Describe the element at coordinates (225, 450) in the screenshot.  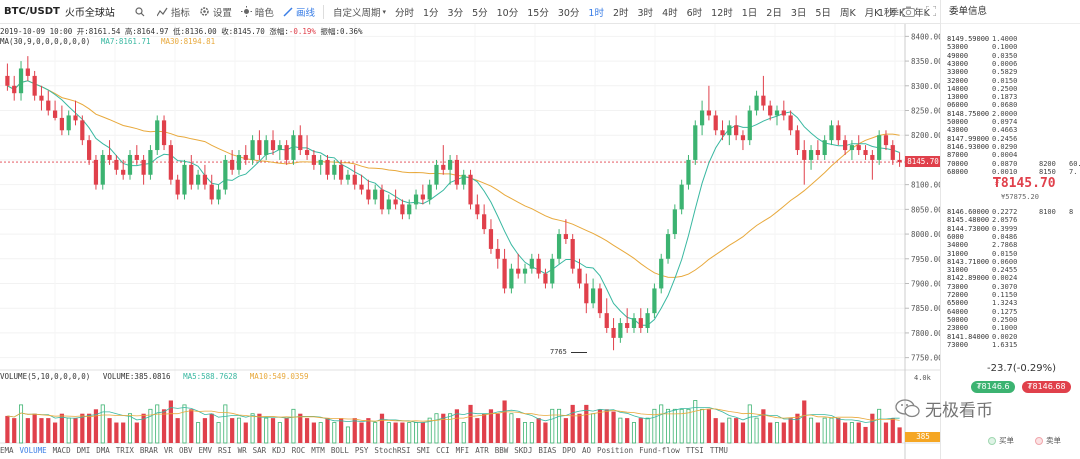
I see `indicator-tab: RSI` at that location.